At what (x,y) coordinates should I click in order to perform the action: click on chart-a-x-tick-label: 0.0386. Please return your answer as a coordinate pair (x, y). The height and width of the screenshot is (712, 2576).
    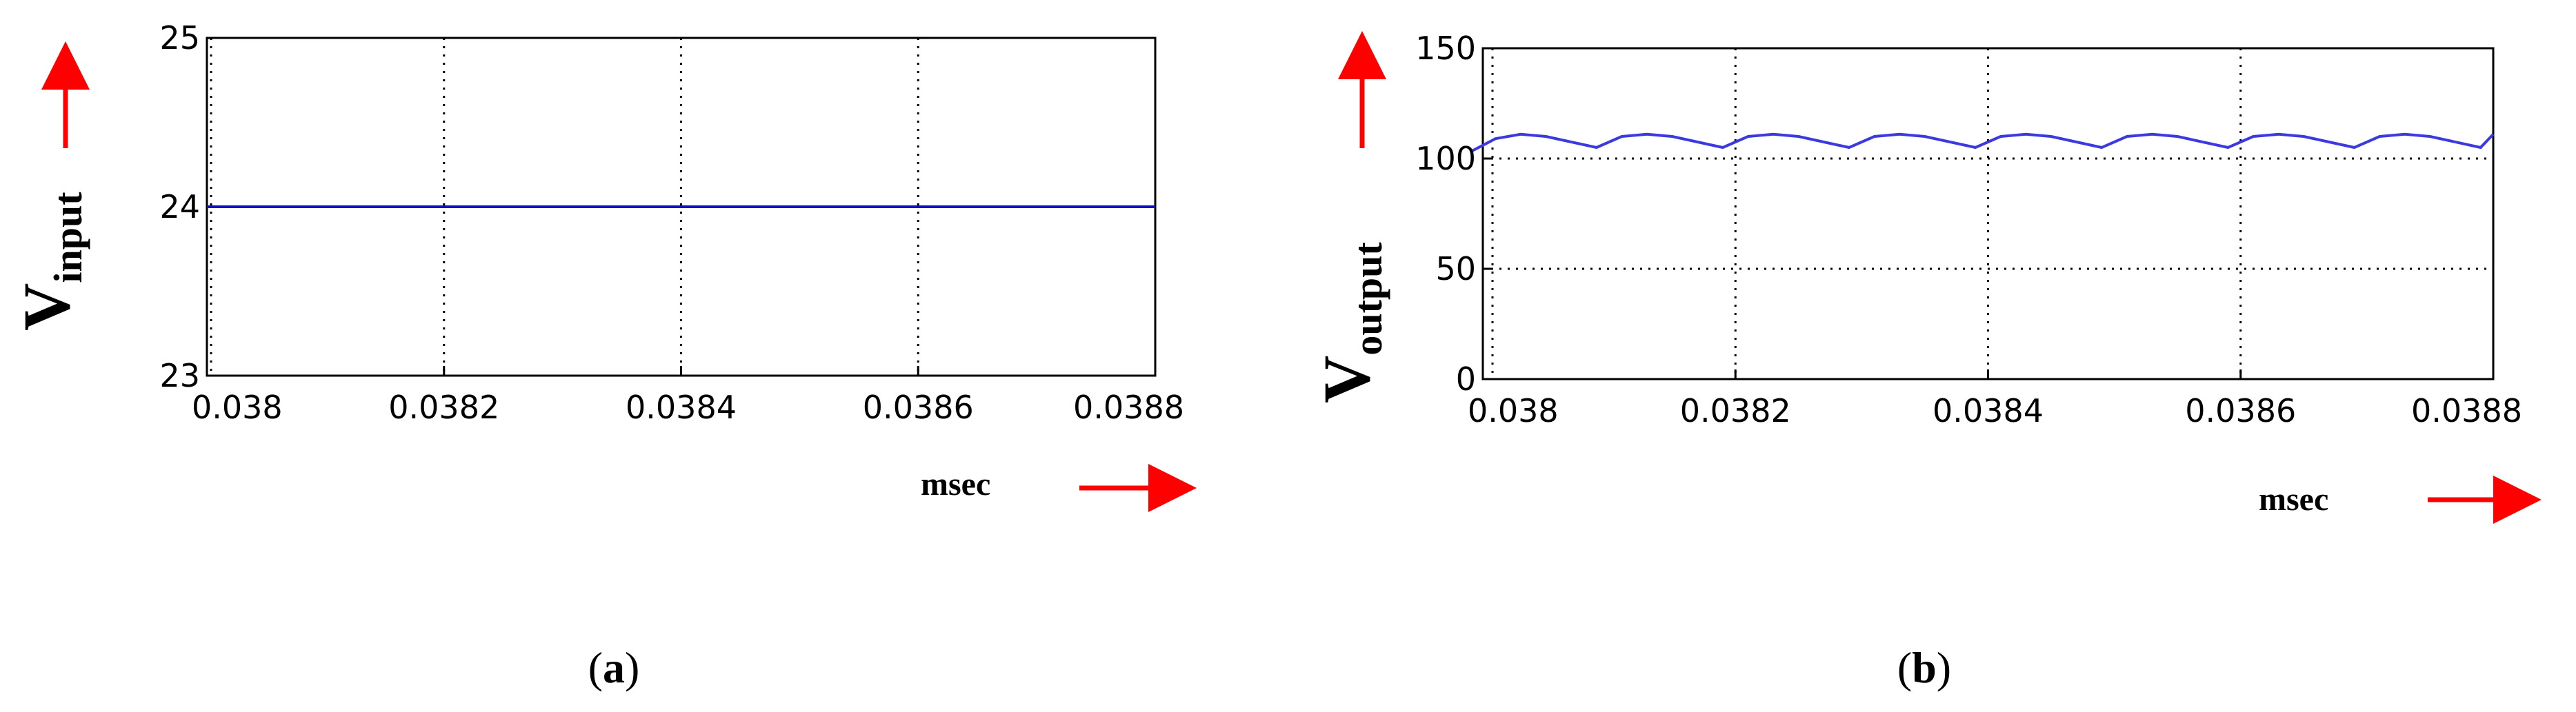
    Looking at the image, I should click on (918, 407).